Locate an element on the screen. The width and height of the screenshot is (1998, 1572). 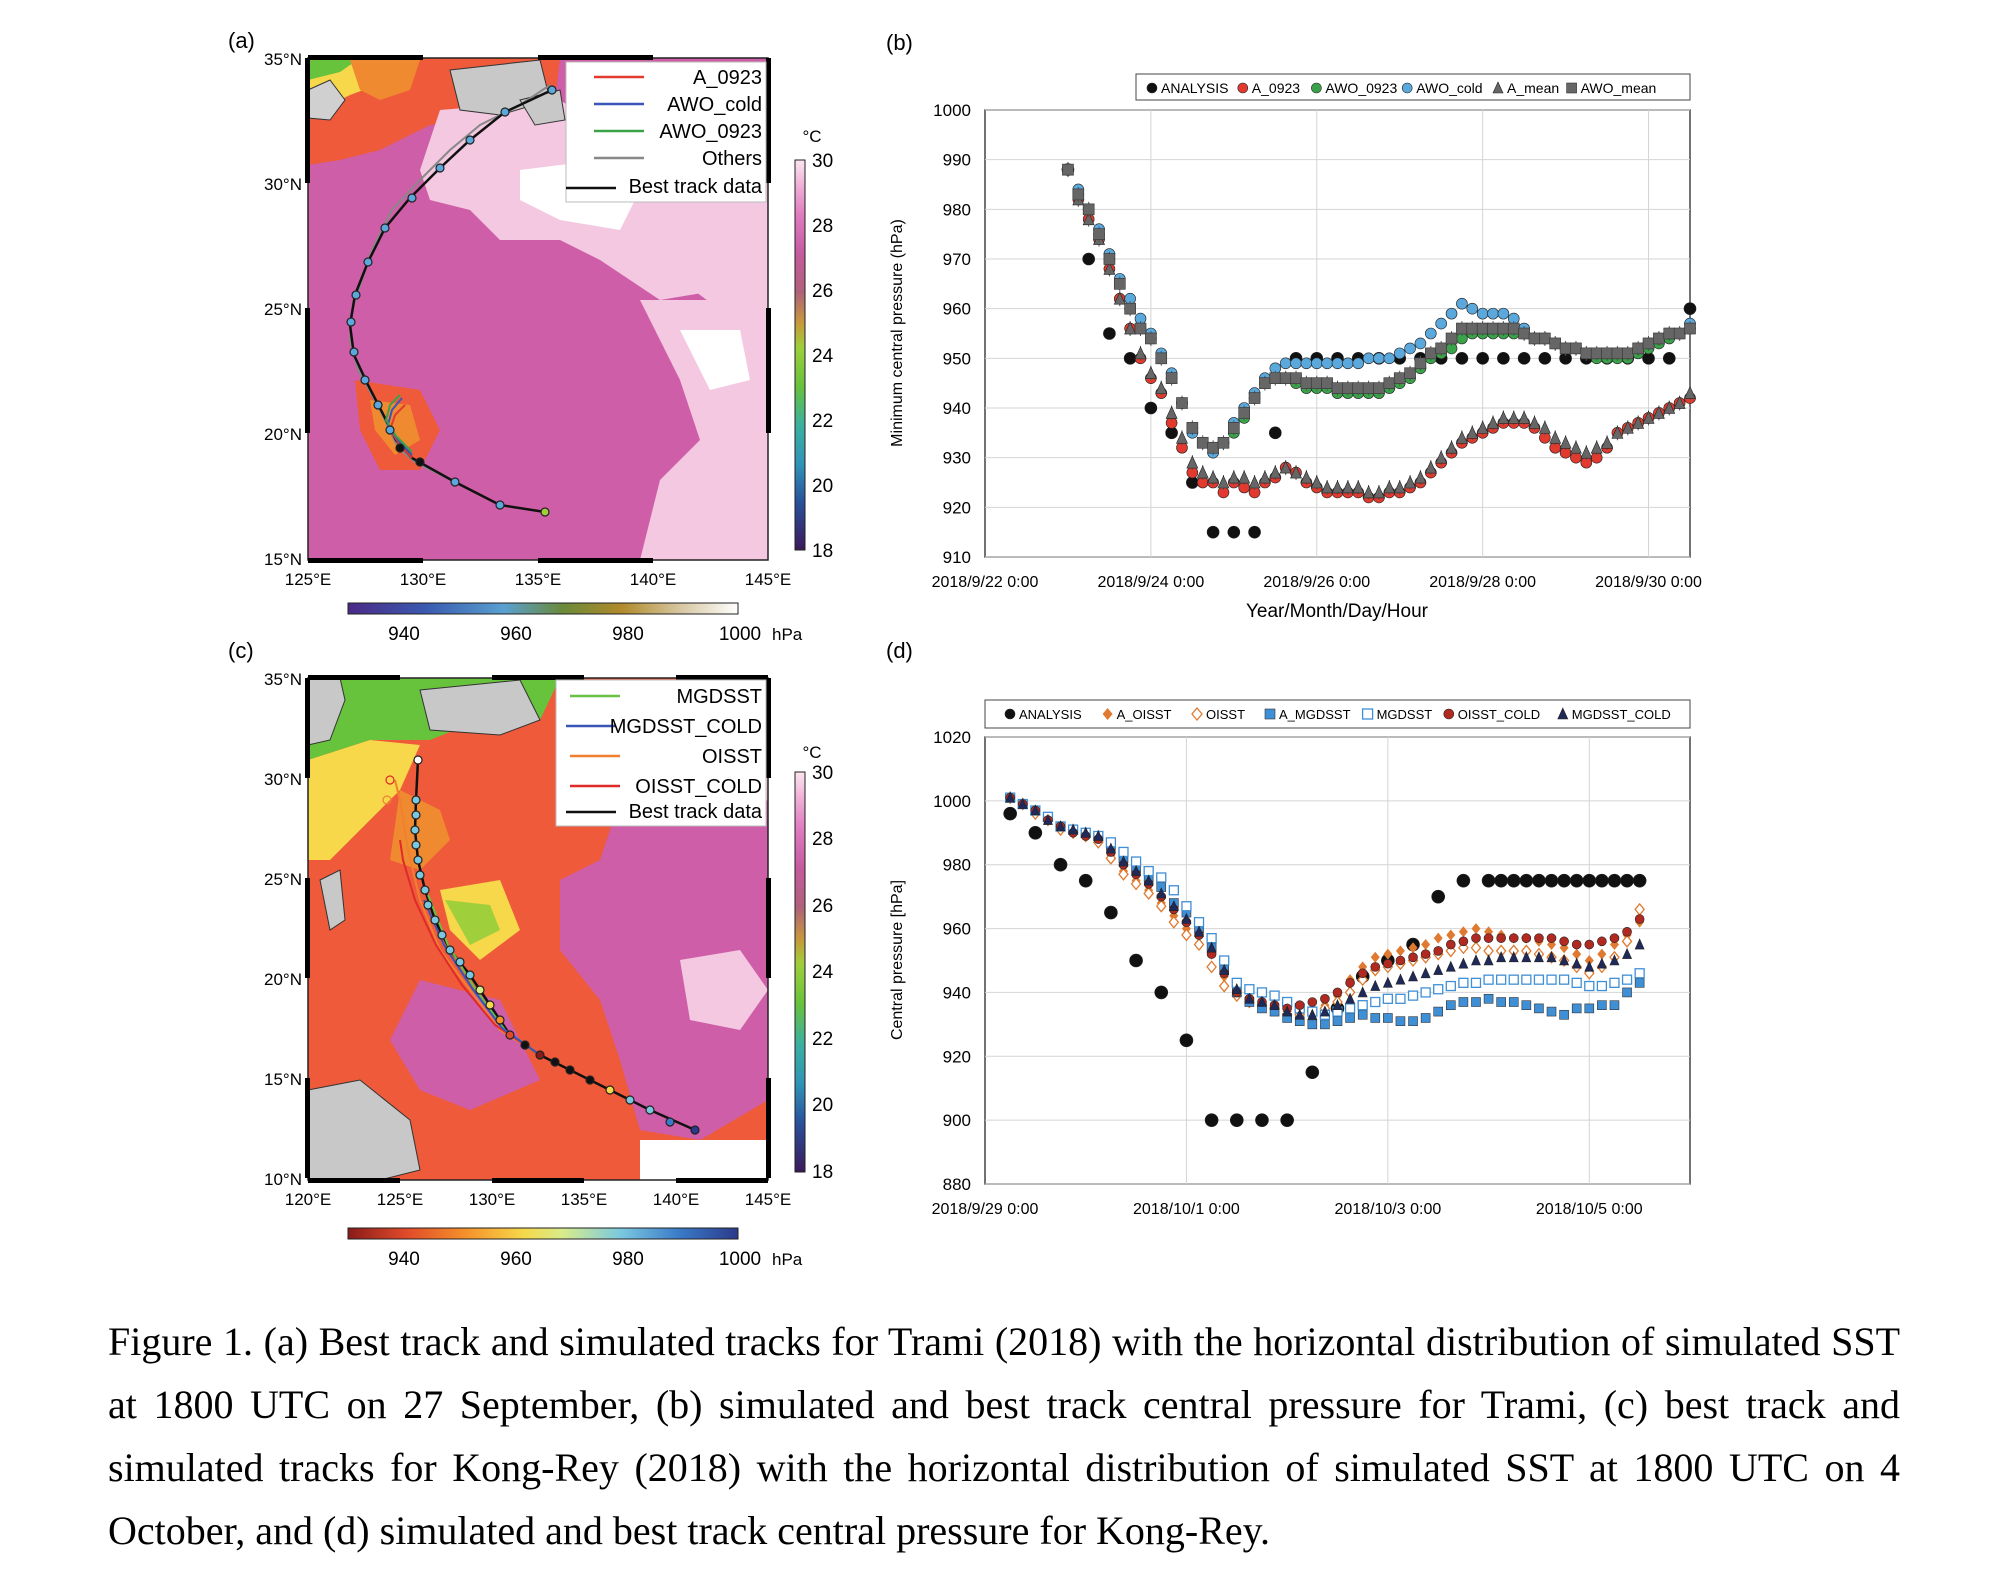
sst-tick-c: 30 is located at coordinates (822, 773).